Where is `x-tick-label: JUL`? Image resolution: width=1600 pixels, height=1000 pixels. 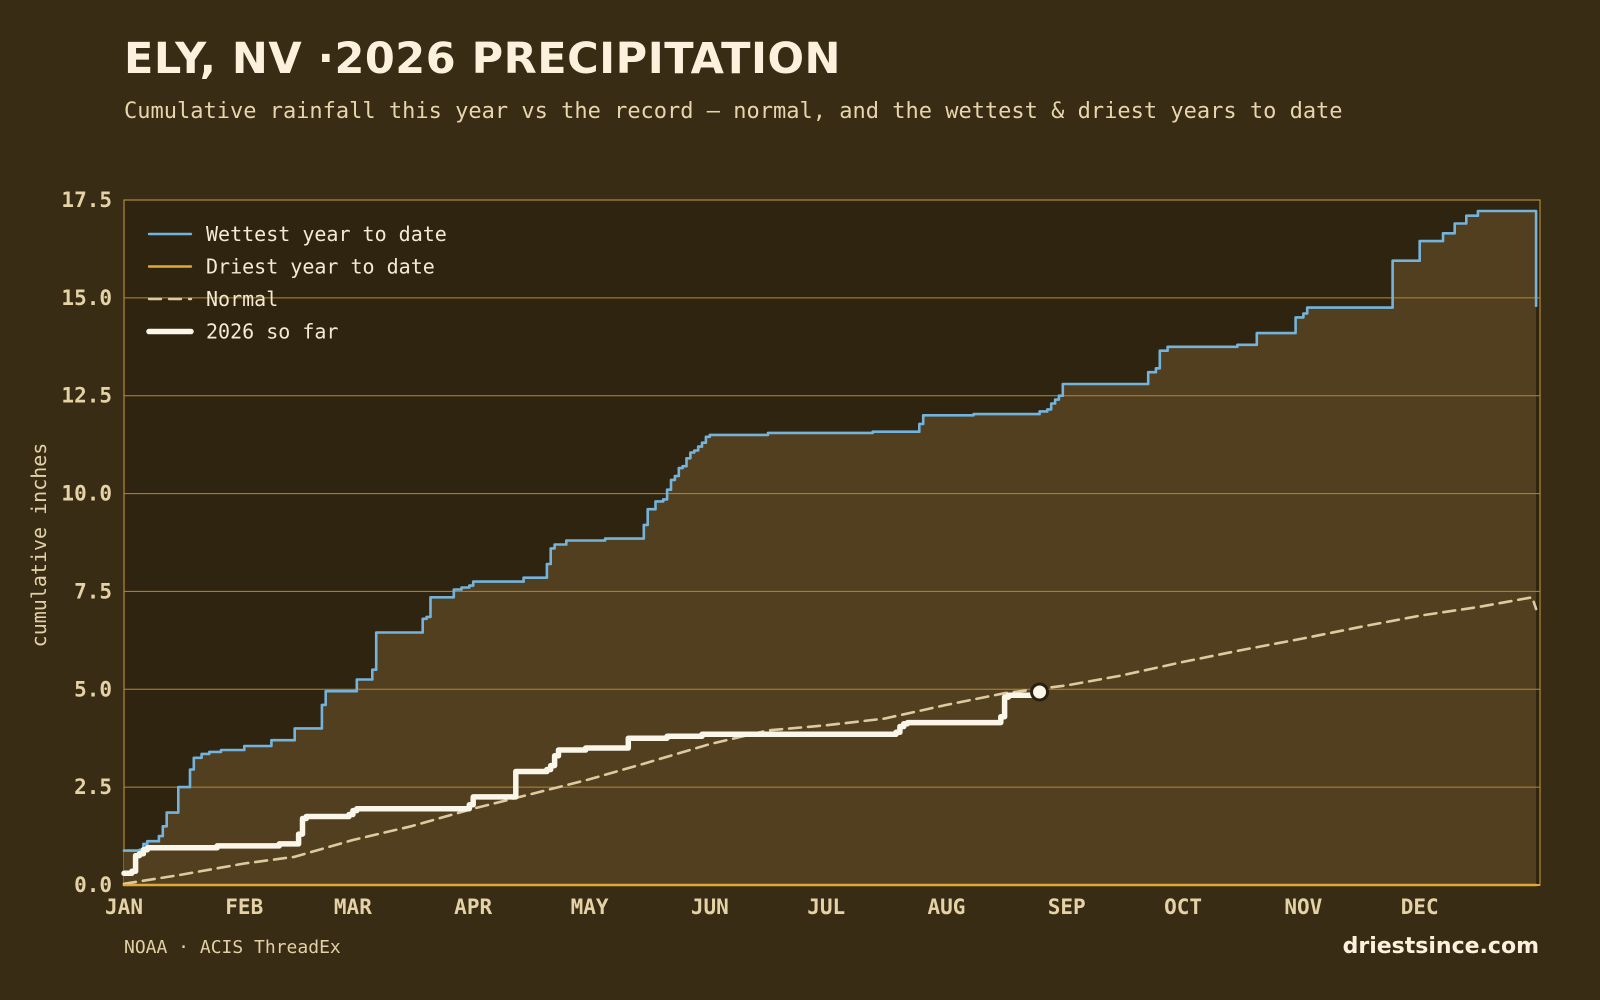 x-tick-label: JUL is located at coordinates (826, 907).